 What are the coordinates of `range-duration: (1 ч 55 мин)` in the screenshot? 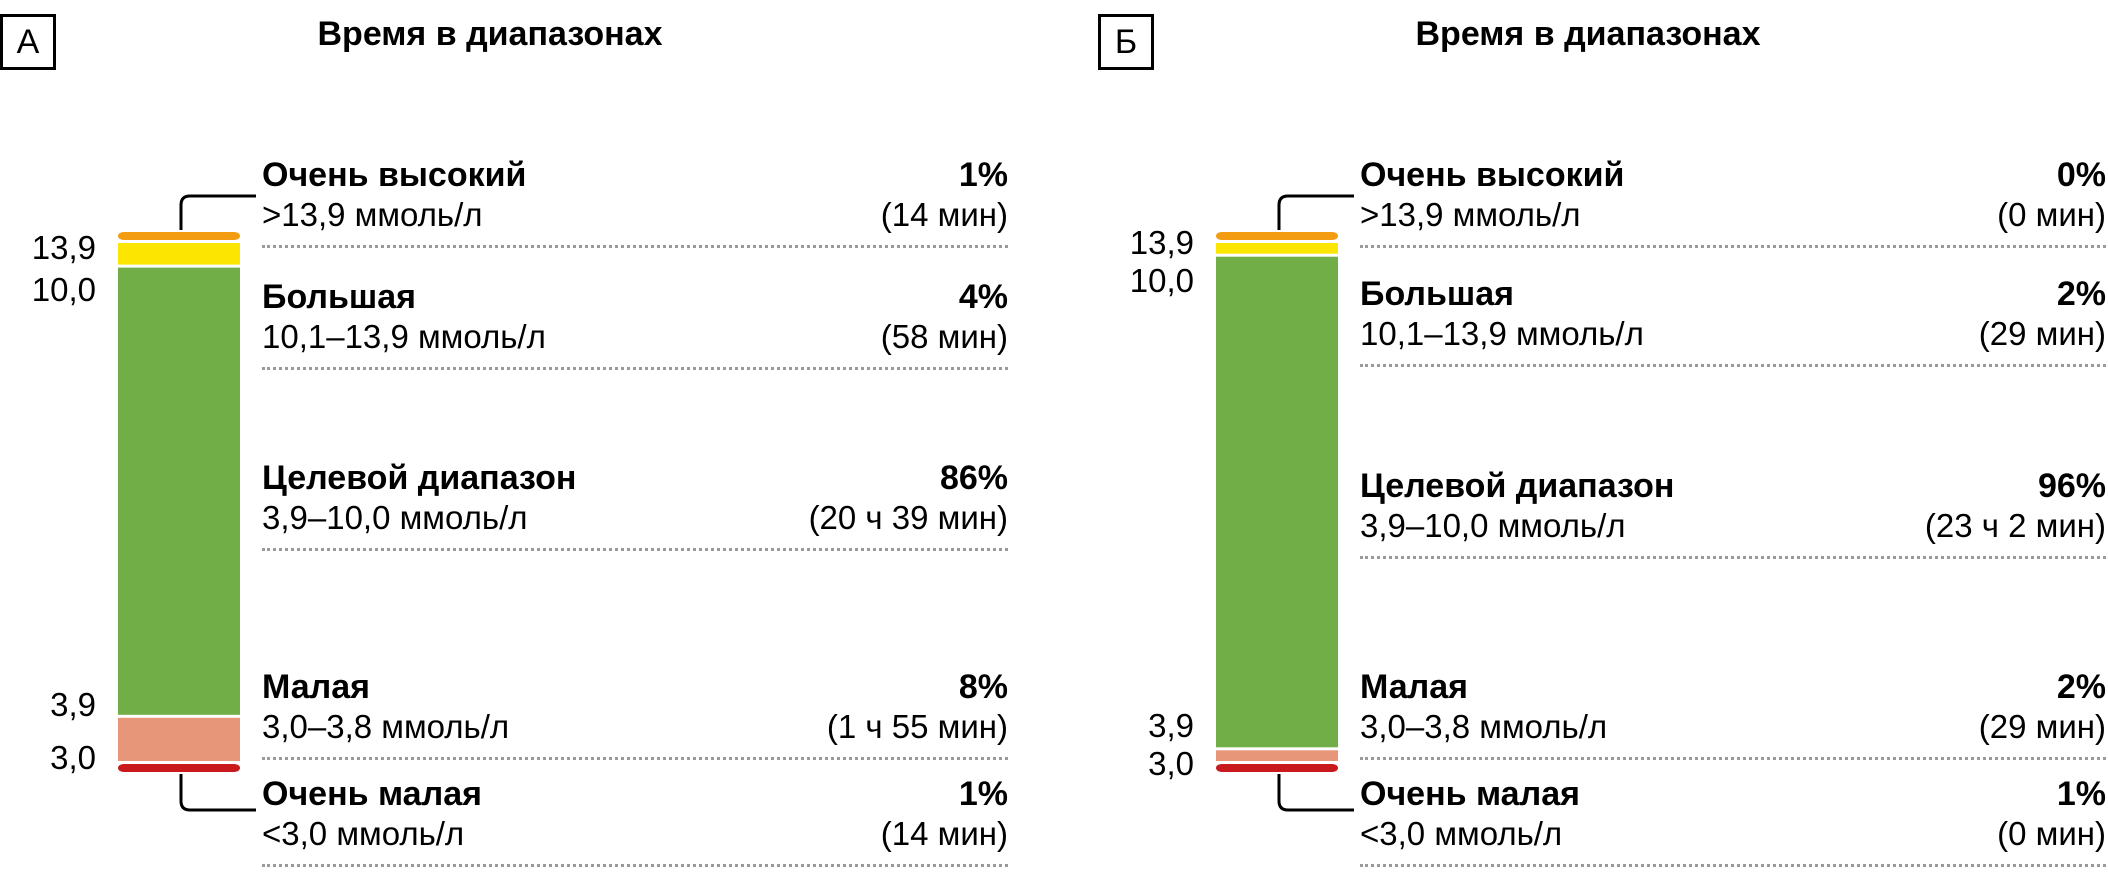 It's located at (917, 726).